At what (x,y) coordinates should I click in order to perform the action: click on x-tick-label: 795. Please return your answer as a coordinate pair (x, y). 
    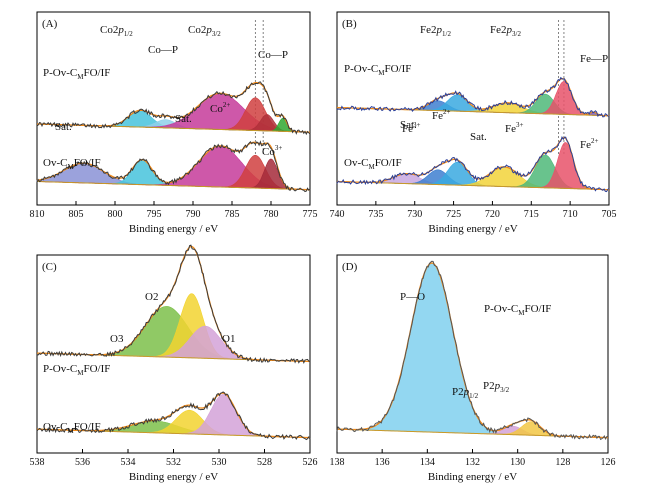
    Looking at the image, I should click on (154, 214).